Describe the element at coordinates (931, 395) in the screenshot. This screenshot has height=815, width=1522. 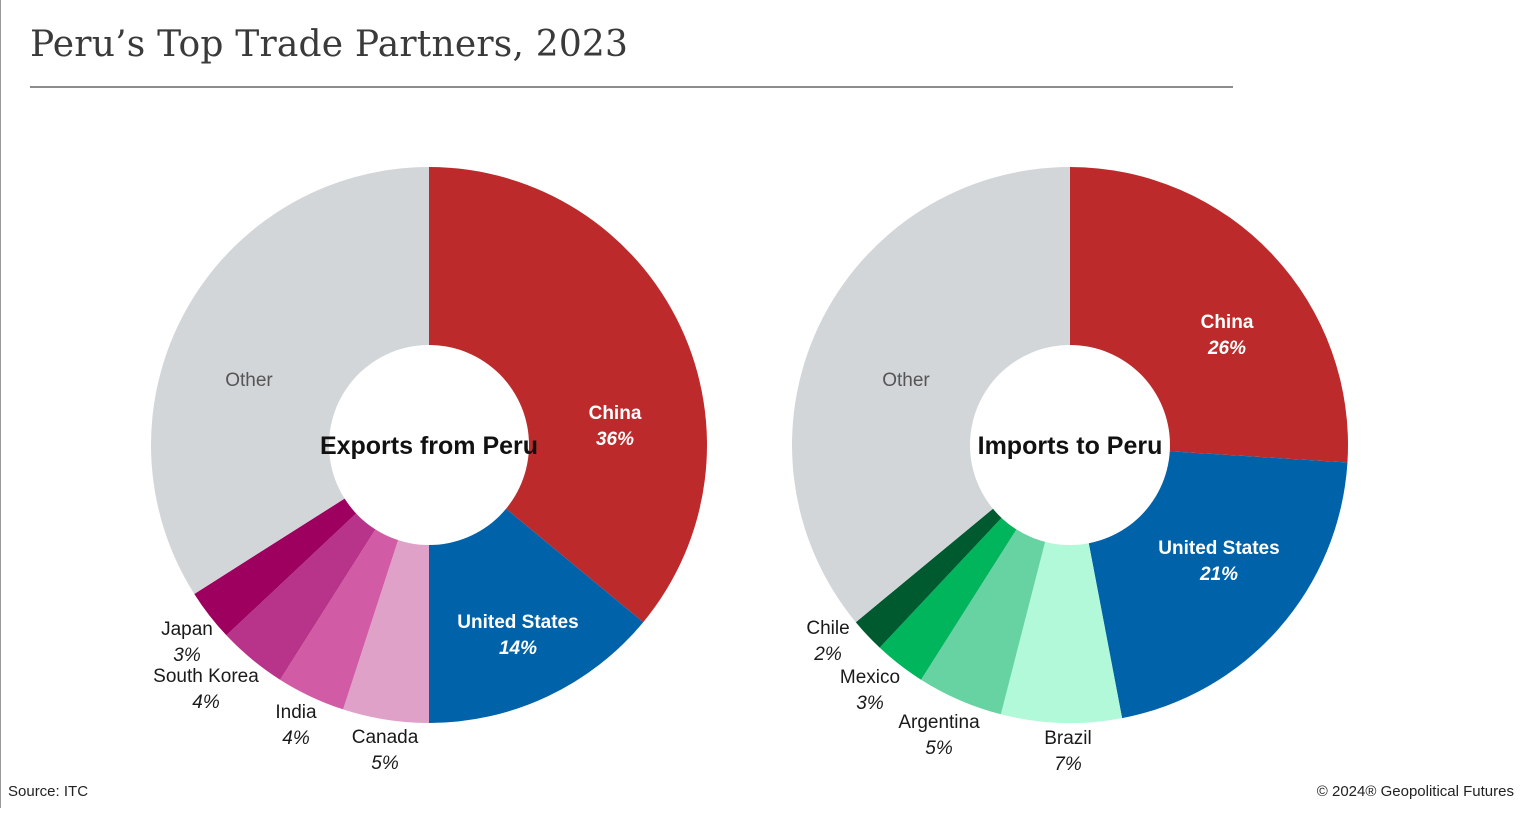
I see `imports-slice-other` at that location.